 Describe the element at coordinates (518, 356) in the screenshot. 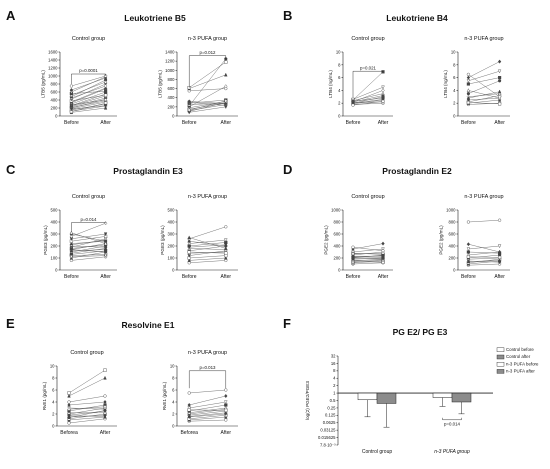

I see `legend-label: Control after` at that location.